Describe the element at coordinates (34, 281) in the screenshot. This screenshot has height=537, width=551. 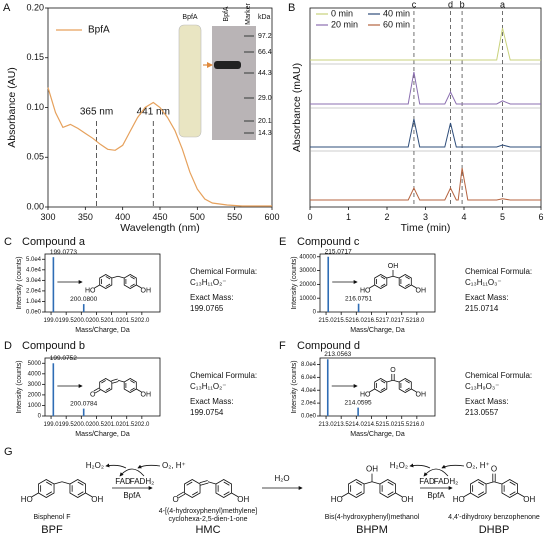
I see `y-tick-label: 3.0e4` at that location.